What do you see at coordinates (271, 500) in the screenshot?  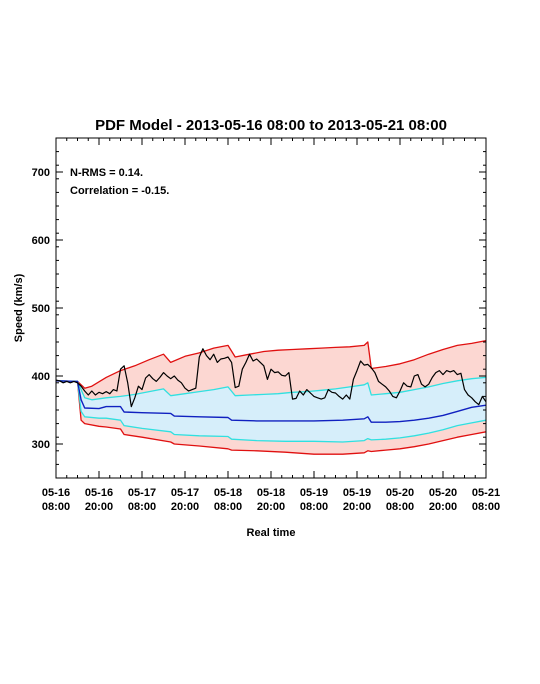 I see `x-tick-label: 05-18 20:00` at bounding box center [271, 500].